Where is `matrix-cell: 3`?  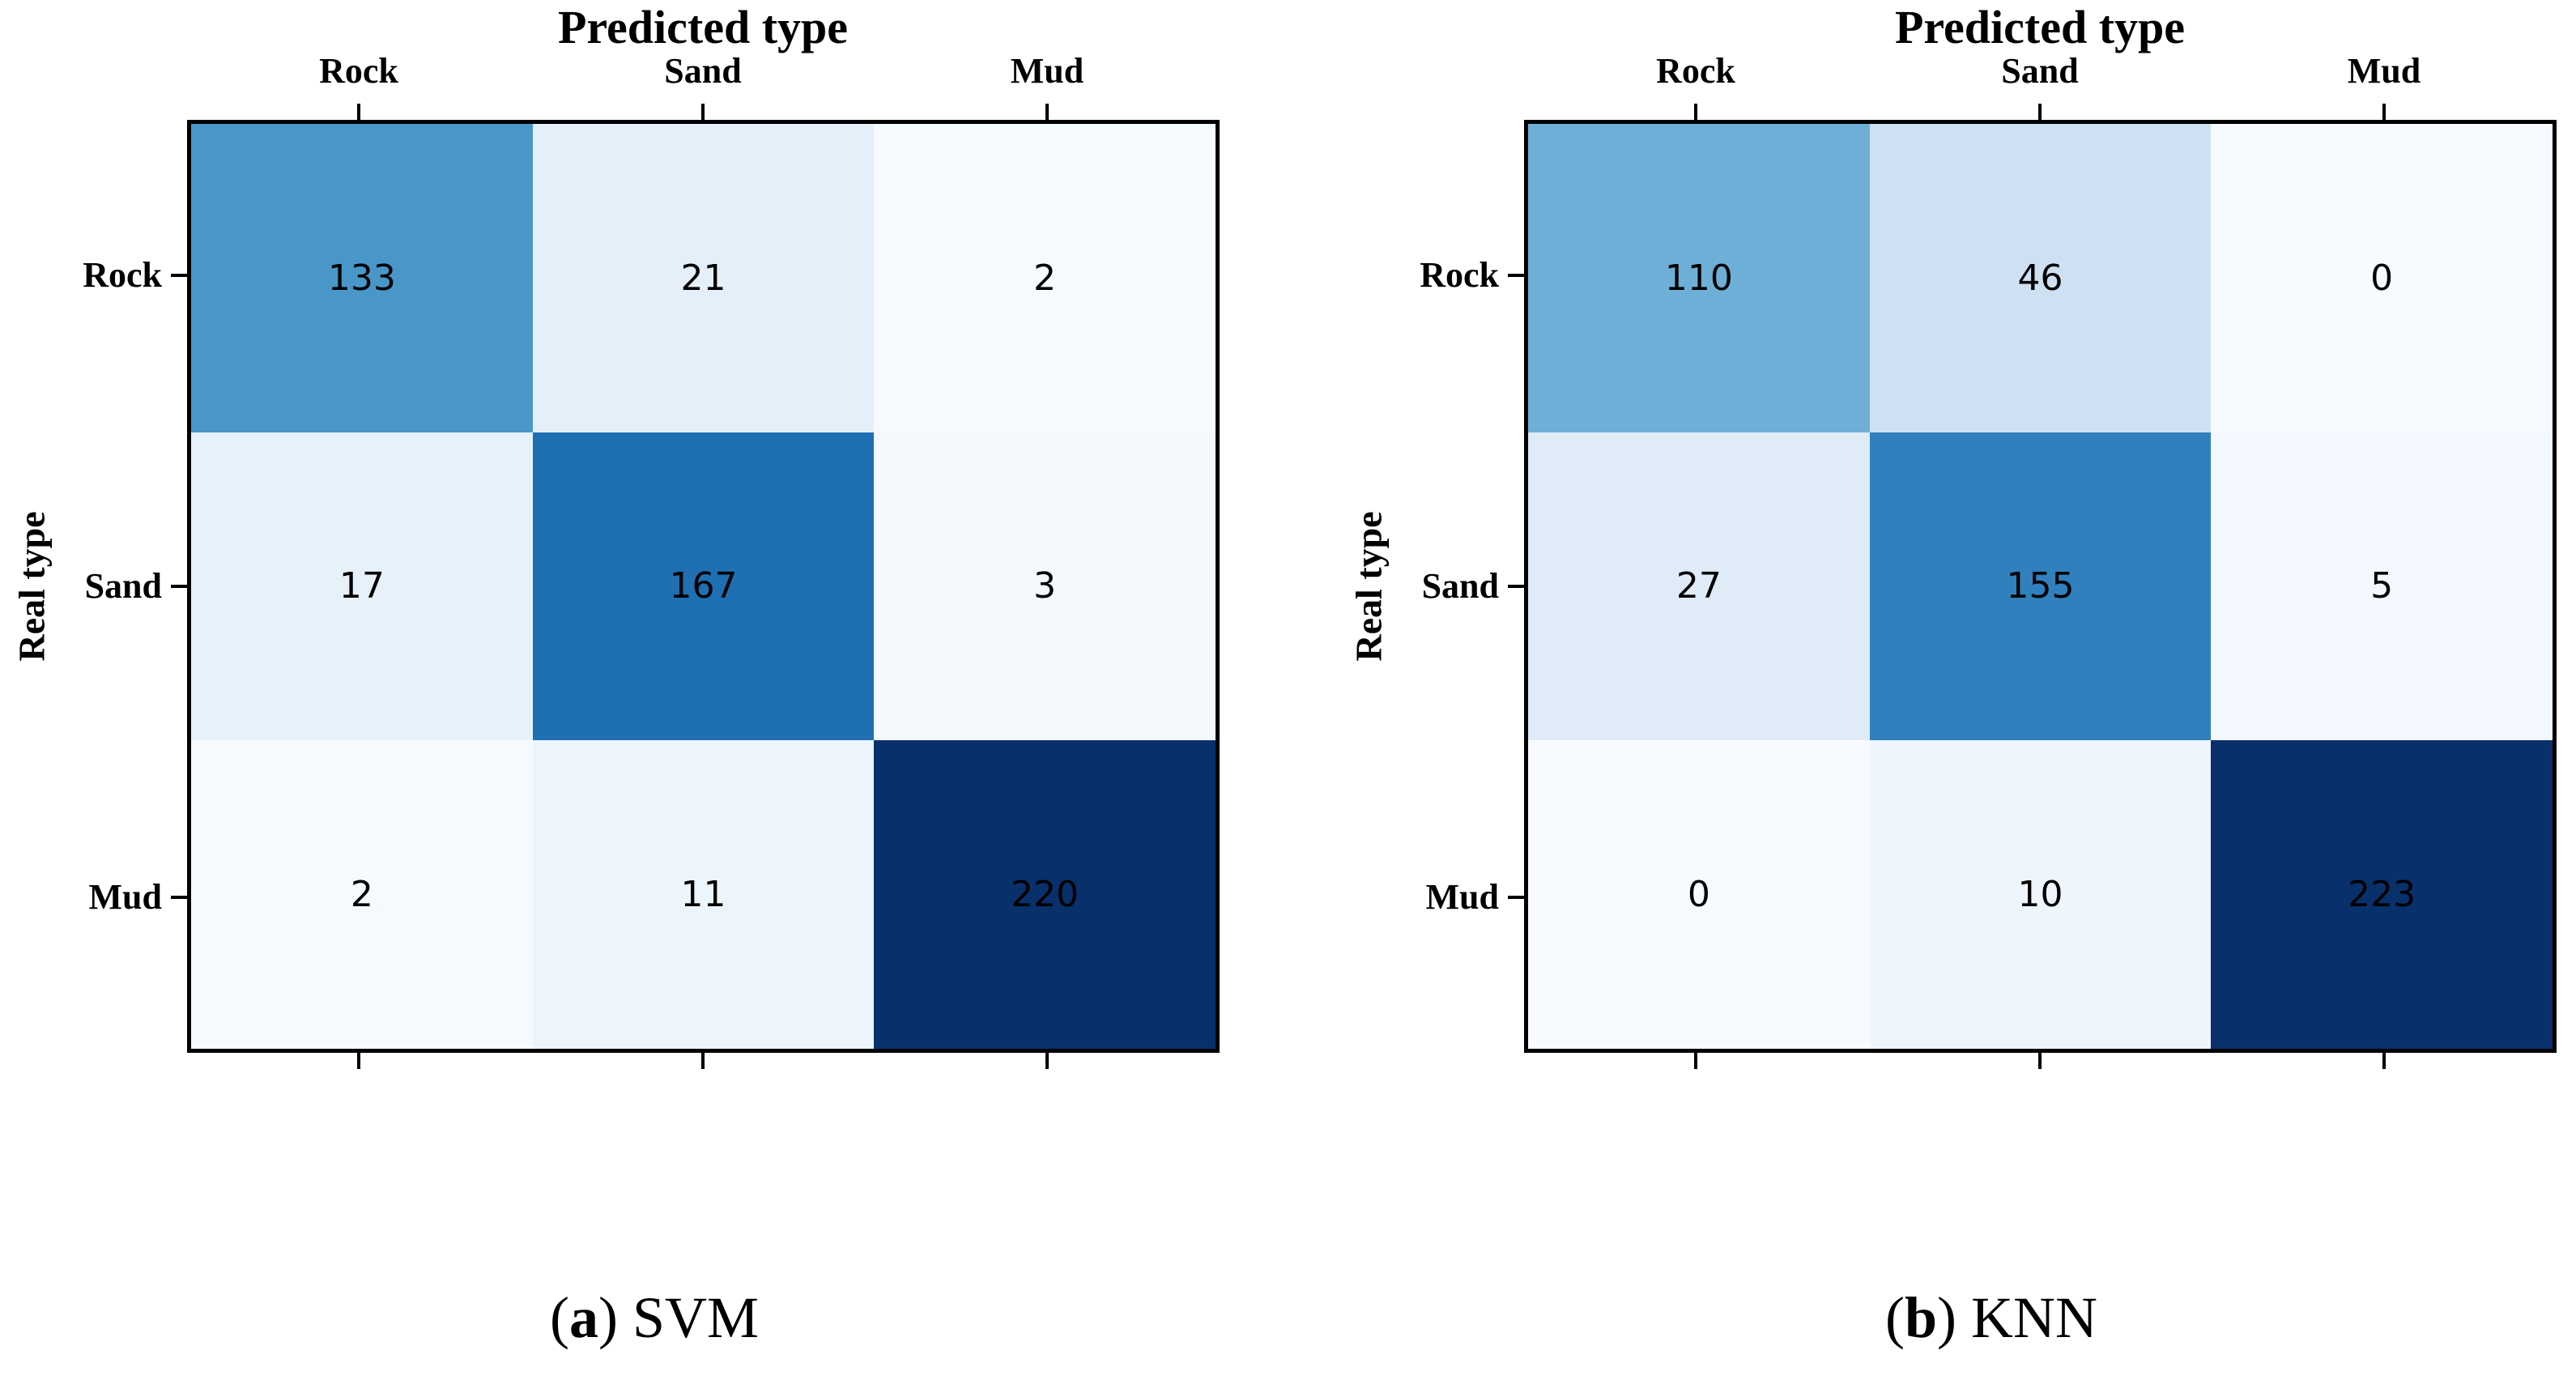
matrix-cell: 3 is located at coordinates (1045, 586).